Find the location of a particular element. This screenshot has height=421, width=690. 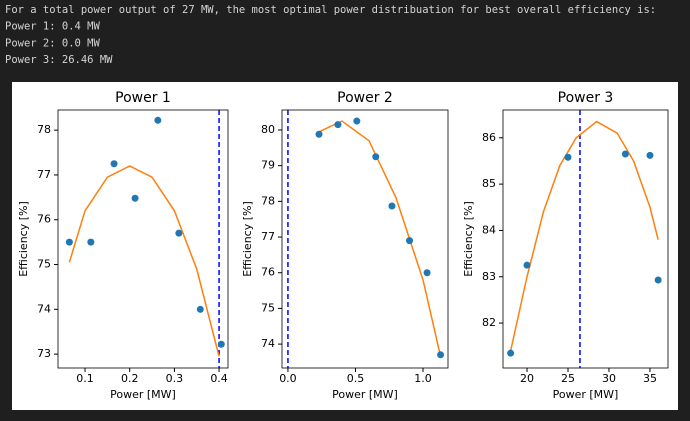

x-tick-label: 1.0 is located at coordinates (423, 378).